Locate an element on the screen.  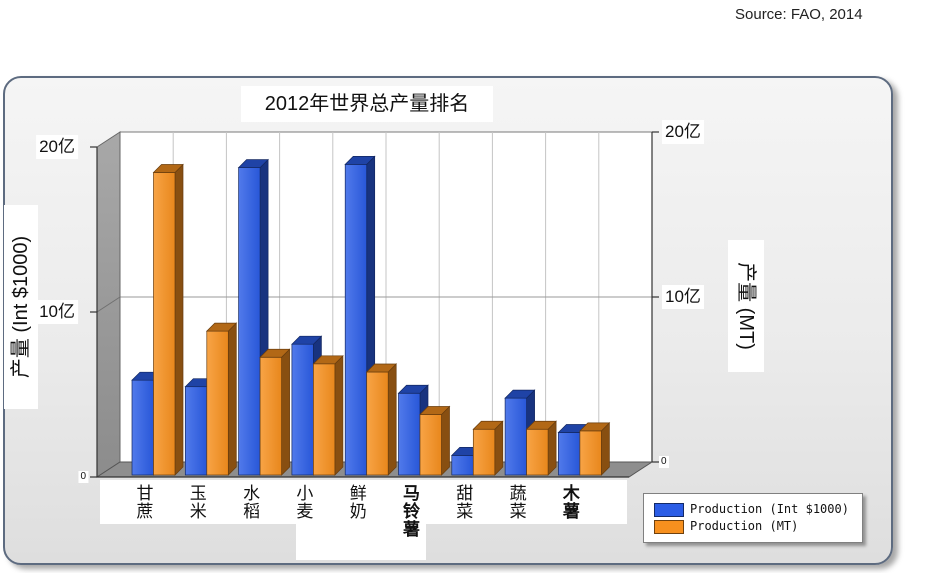
x-tick-label: 鲜奶 is located at coordinates (358, 502).